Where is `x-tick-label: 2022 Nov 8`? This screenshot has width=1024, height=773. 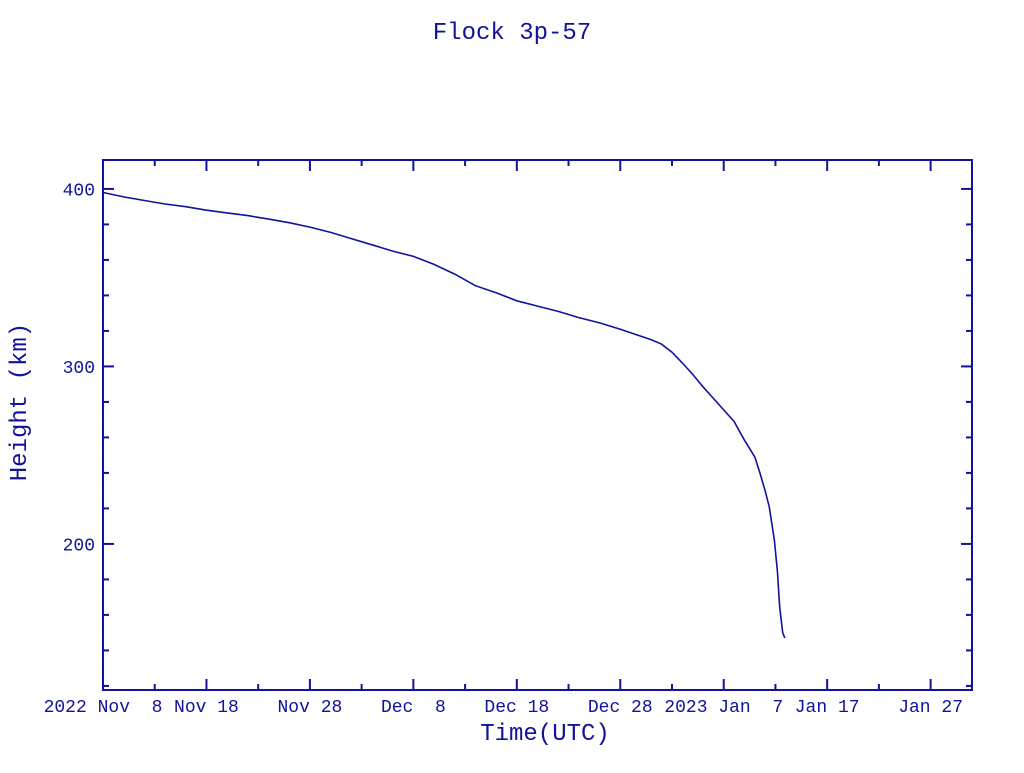
x-tick-label: 2022 Nov 8 is located at coordinates (103, 708).